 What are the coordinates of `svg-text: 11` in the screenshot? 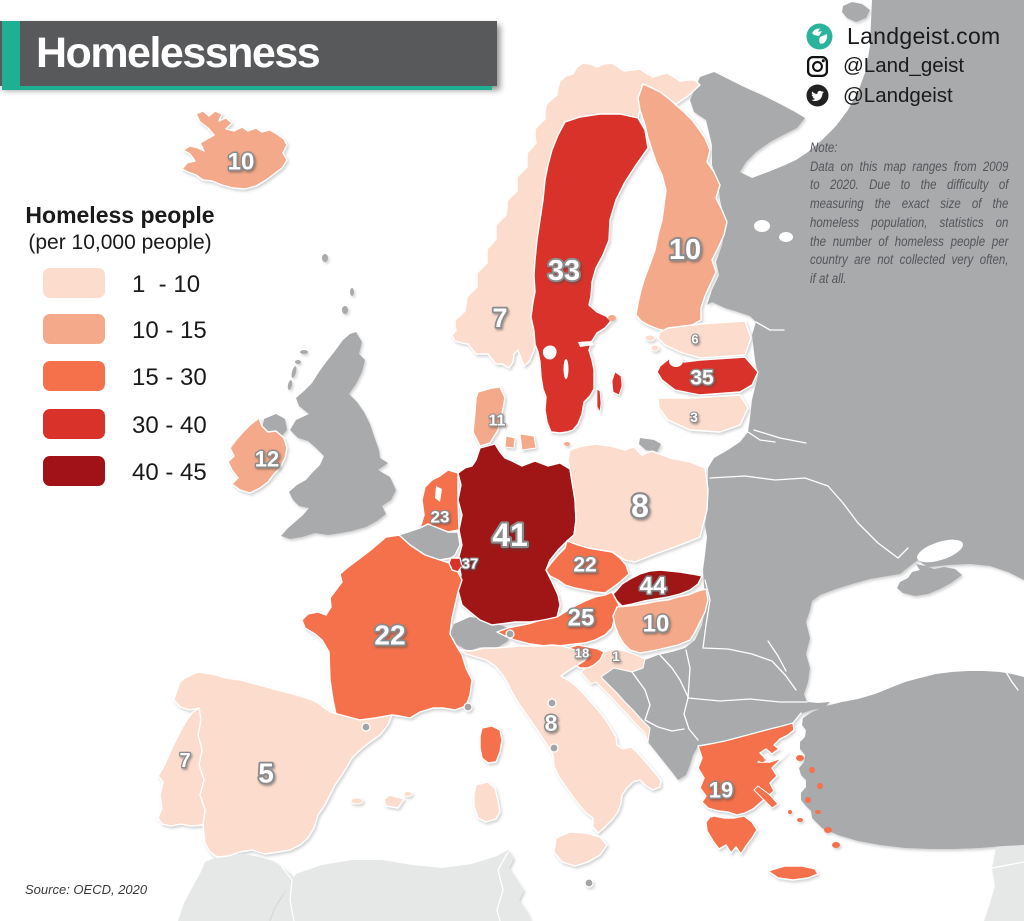 It's located at (497, 421).